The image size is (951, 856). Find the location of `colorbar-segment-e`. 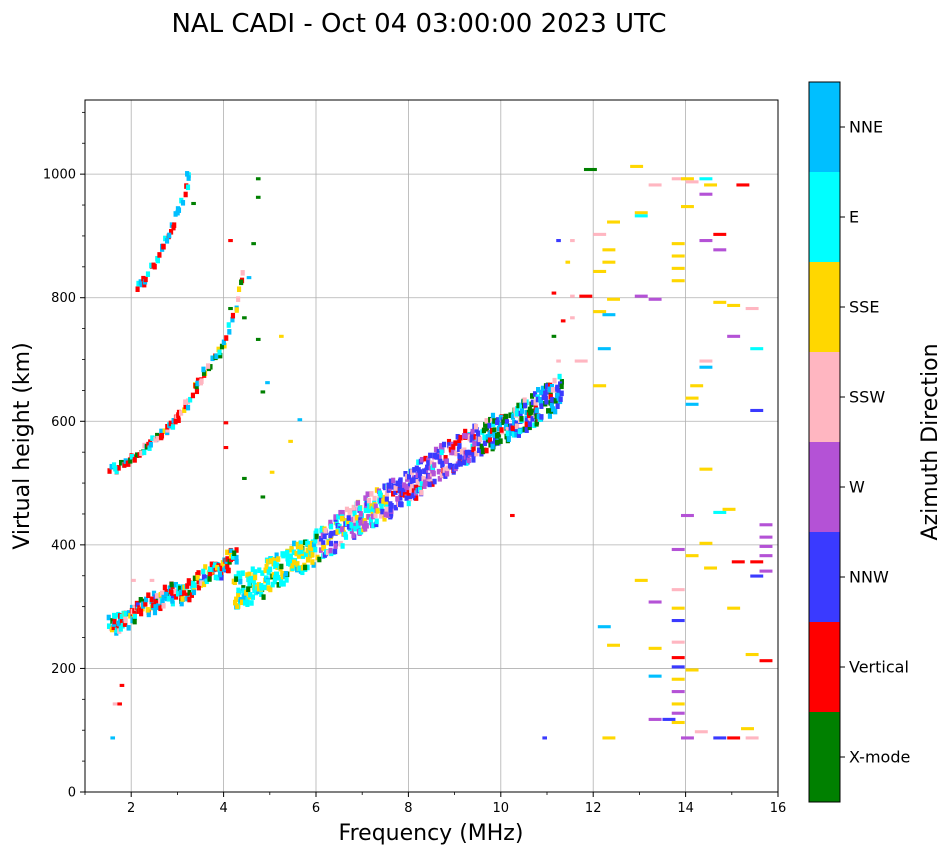

colorbar-segment-e is located at coordinates (824, 217).